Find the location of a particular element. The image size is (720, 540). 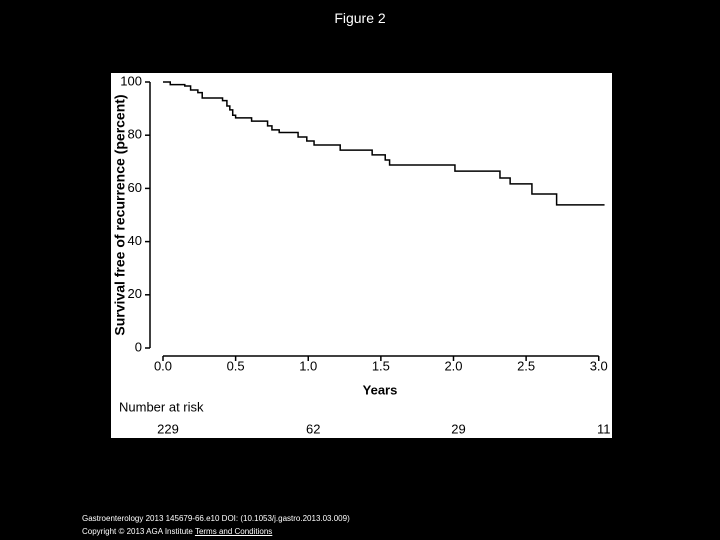

x-tick-label: 3.0 is located at coordinates (599, 365).